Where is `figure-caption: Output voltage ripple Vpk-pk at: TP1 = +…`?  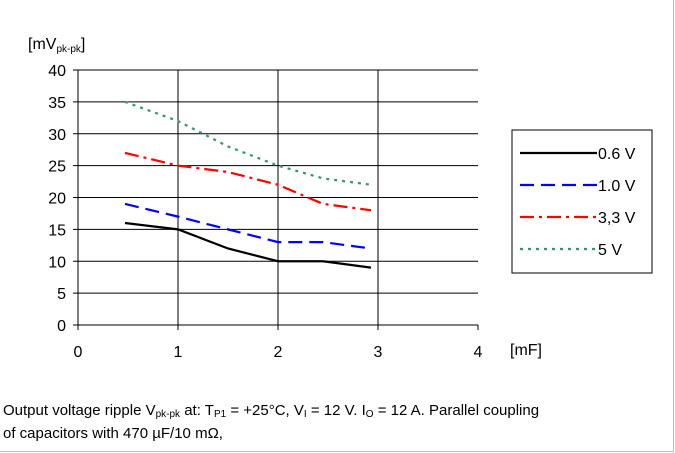 figure-caption: Output voltage ripple Vpk-pk at: TP1 = +… is located at coordinates (338, 422).